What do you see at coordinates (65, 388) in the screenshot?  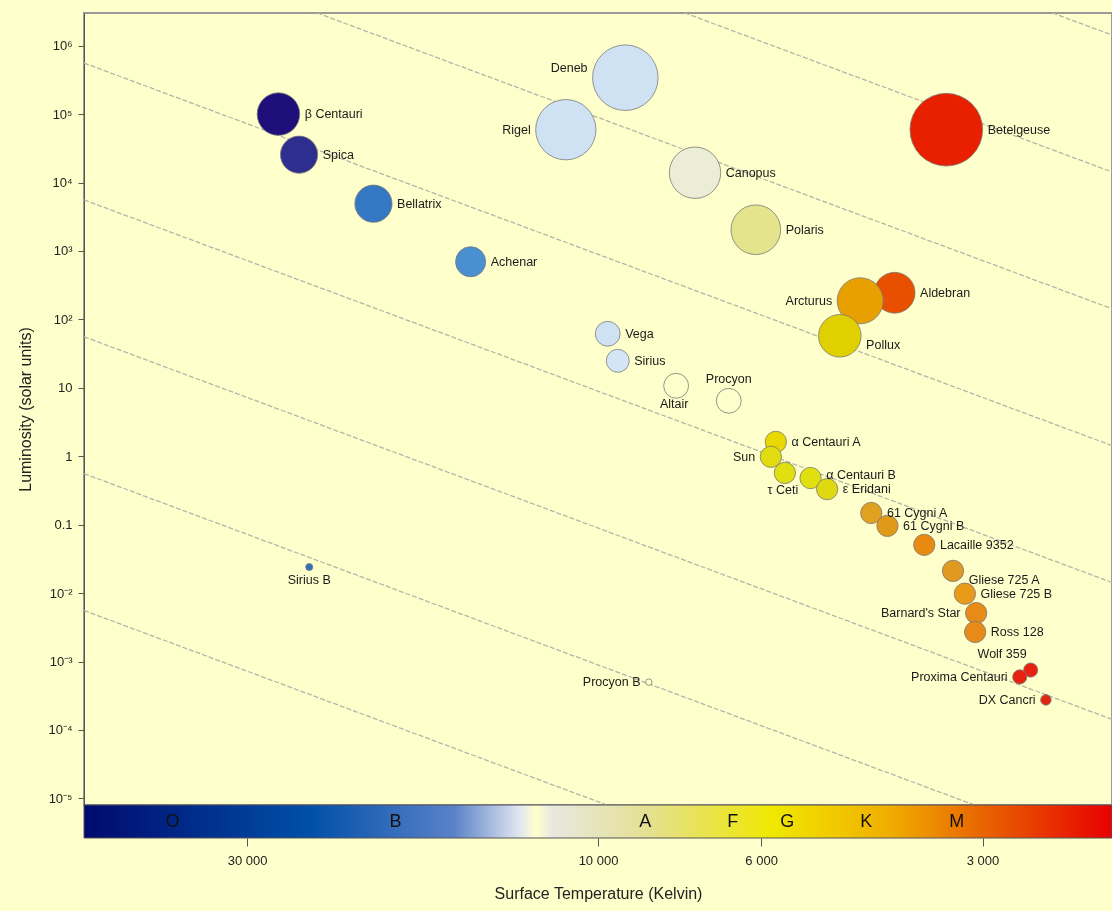 I see `y-tick-label: 10` at bounding box center [65, 388].